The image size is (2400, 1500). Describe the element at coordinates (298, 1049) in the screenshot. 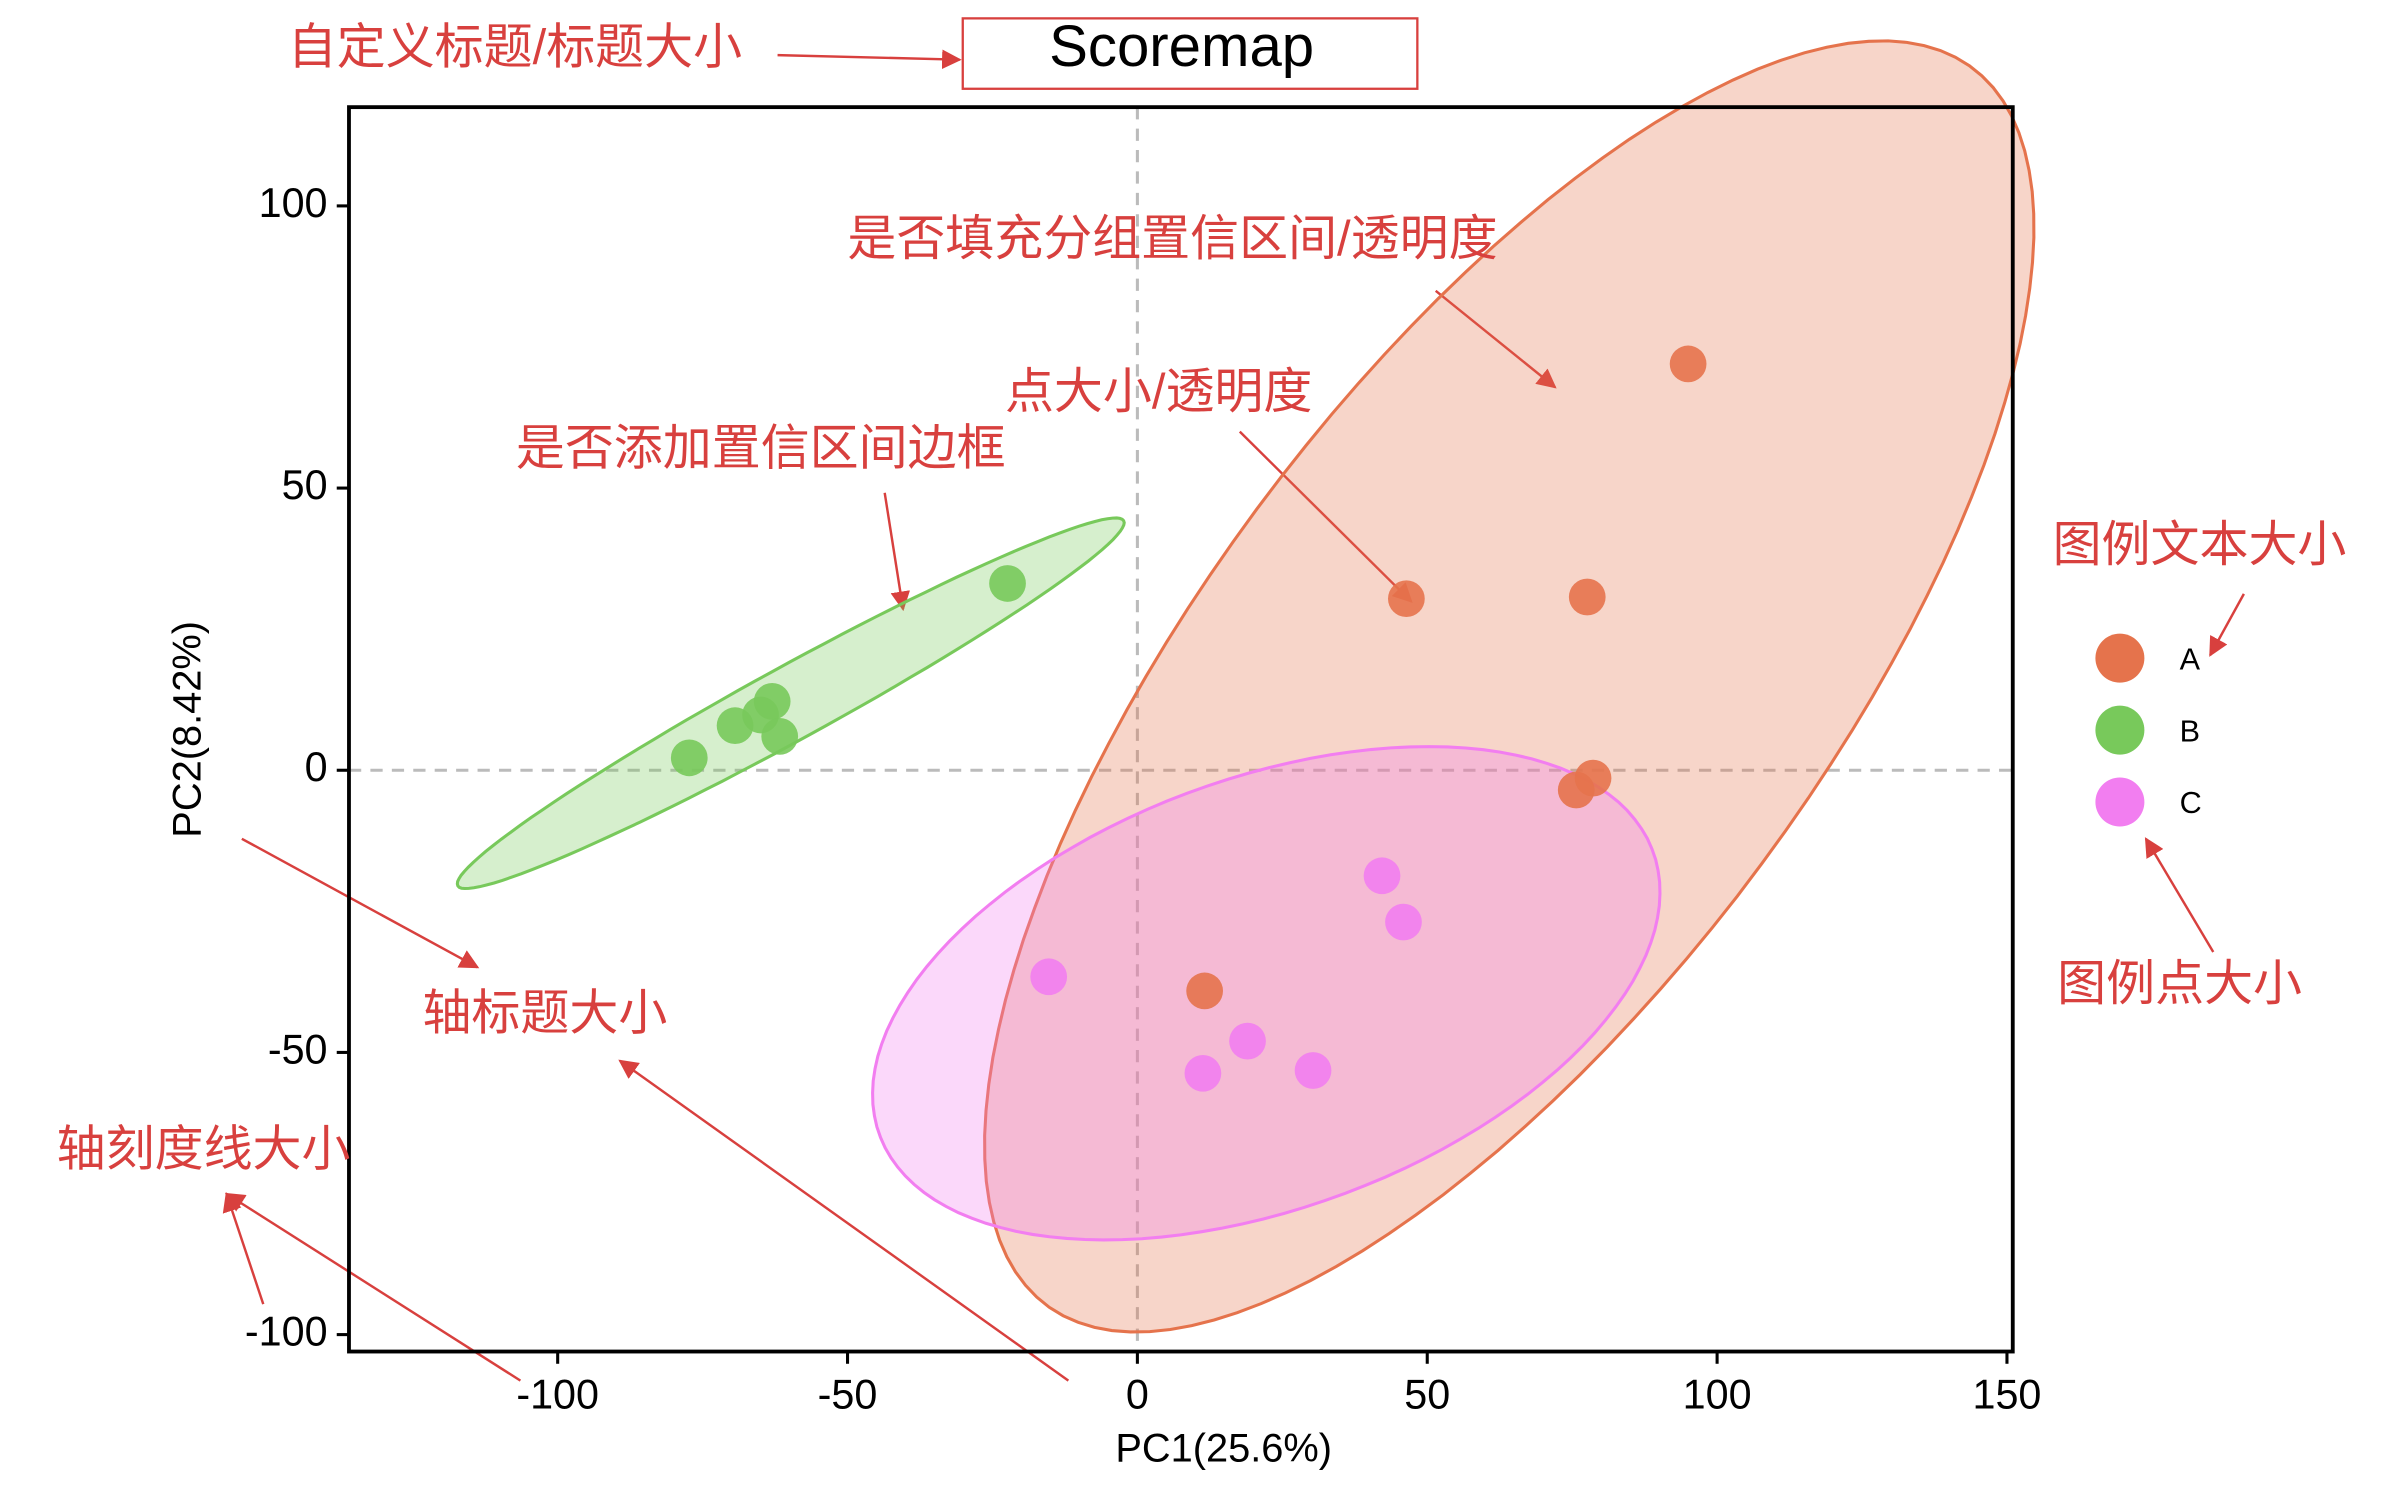

I see `y-tick-label: -50` at that location.